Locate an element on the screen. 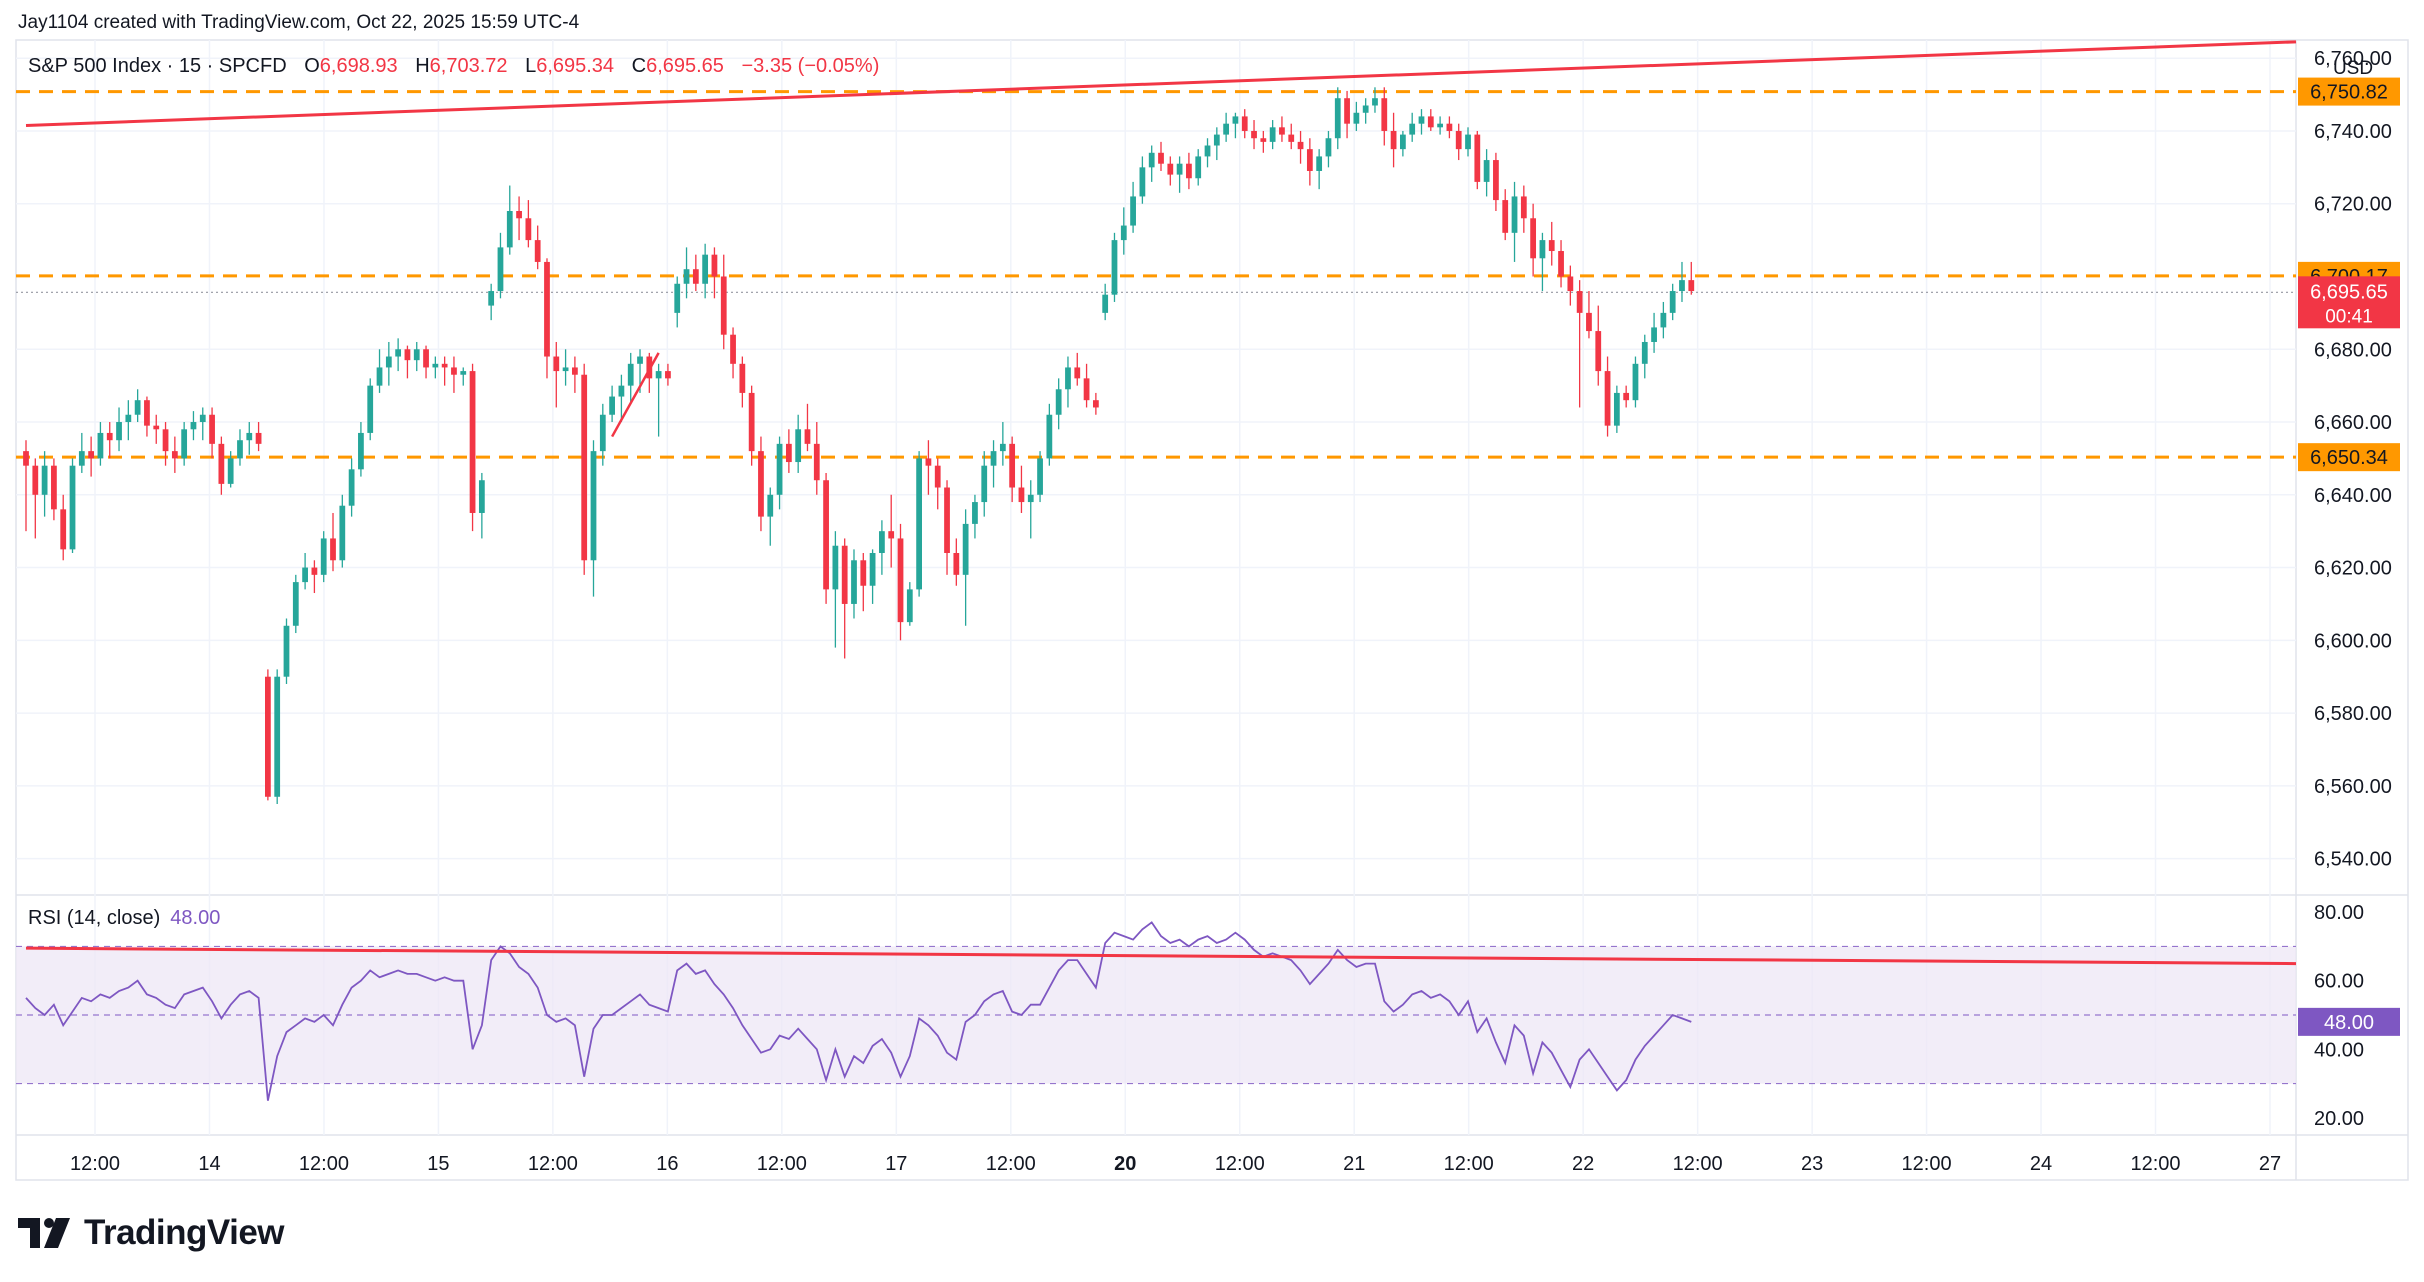 This screenshot has height=1282, width=2424. price-tick-label: 6,540.00 is located at coordinates (2353, 860).